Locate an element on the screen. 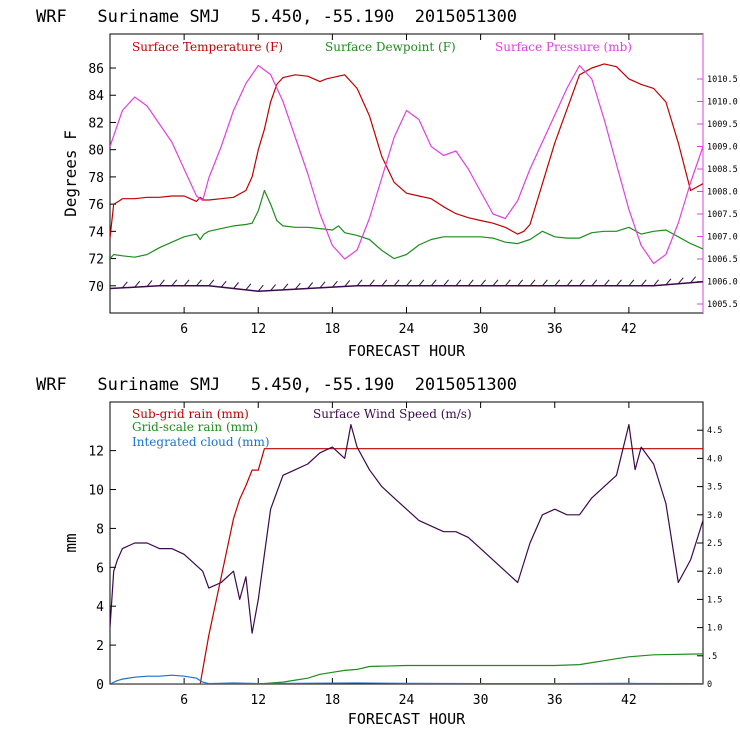  y-tick-label: 84 is located at coordinates (96, 96).